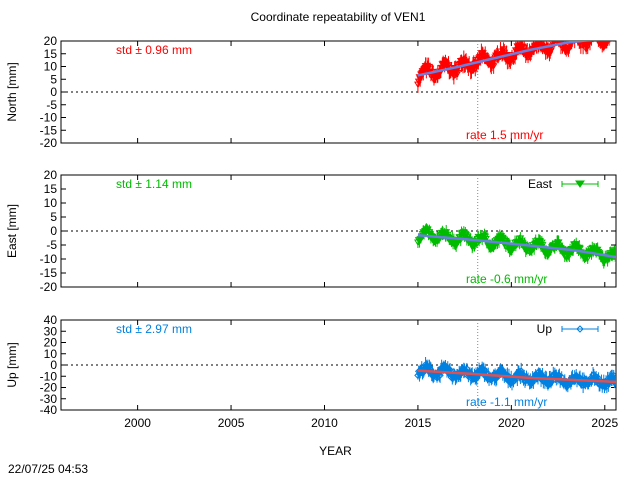 Image resolution: width=640 pixels, height=480 pixels. What do you see at coordinates (231, 423) in the screenshot?
I see `up-panel-xtick-label: 2005` at bounding box center [231, 423].